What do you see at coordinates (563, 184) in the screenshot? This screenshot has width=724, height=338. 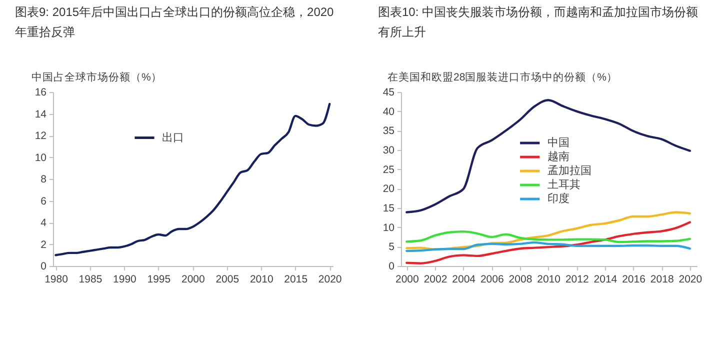 I see `legend-label: 土耳其` at bounding box center [563, 184].